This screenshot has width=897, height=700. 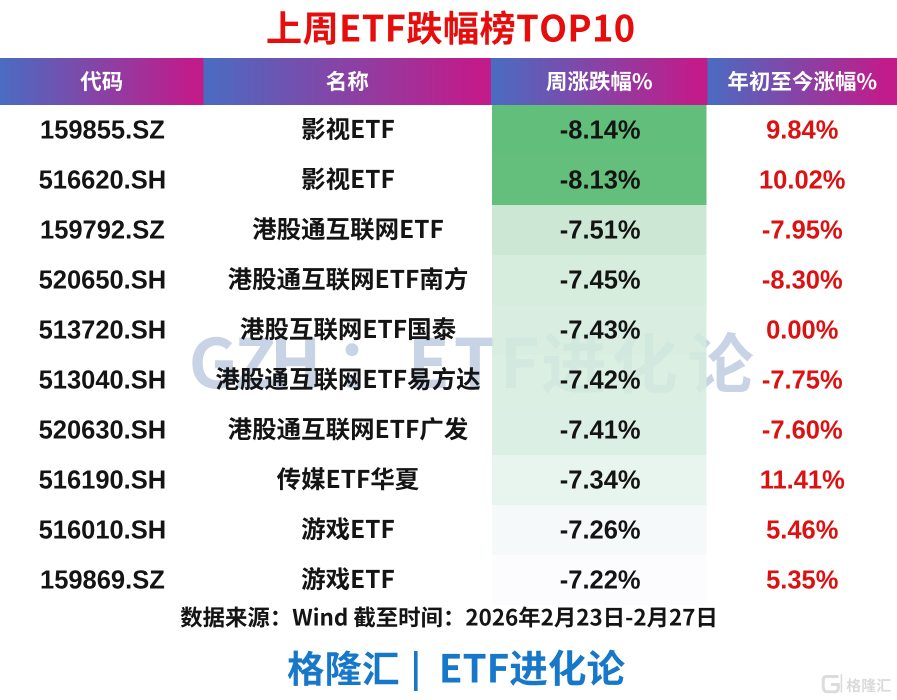 What do you see at coordinates (600, 580) in the screenshot?
I see `svg-text: -7.22%` at bounding box center [600, 580].